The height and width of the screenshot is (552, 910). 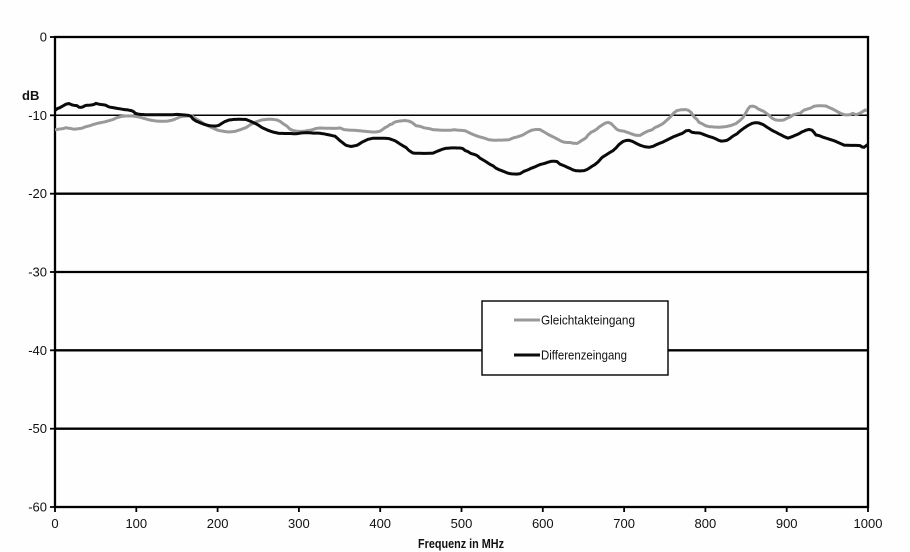 I want to click on svg-text: 400, so click(x=380, y=523).